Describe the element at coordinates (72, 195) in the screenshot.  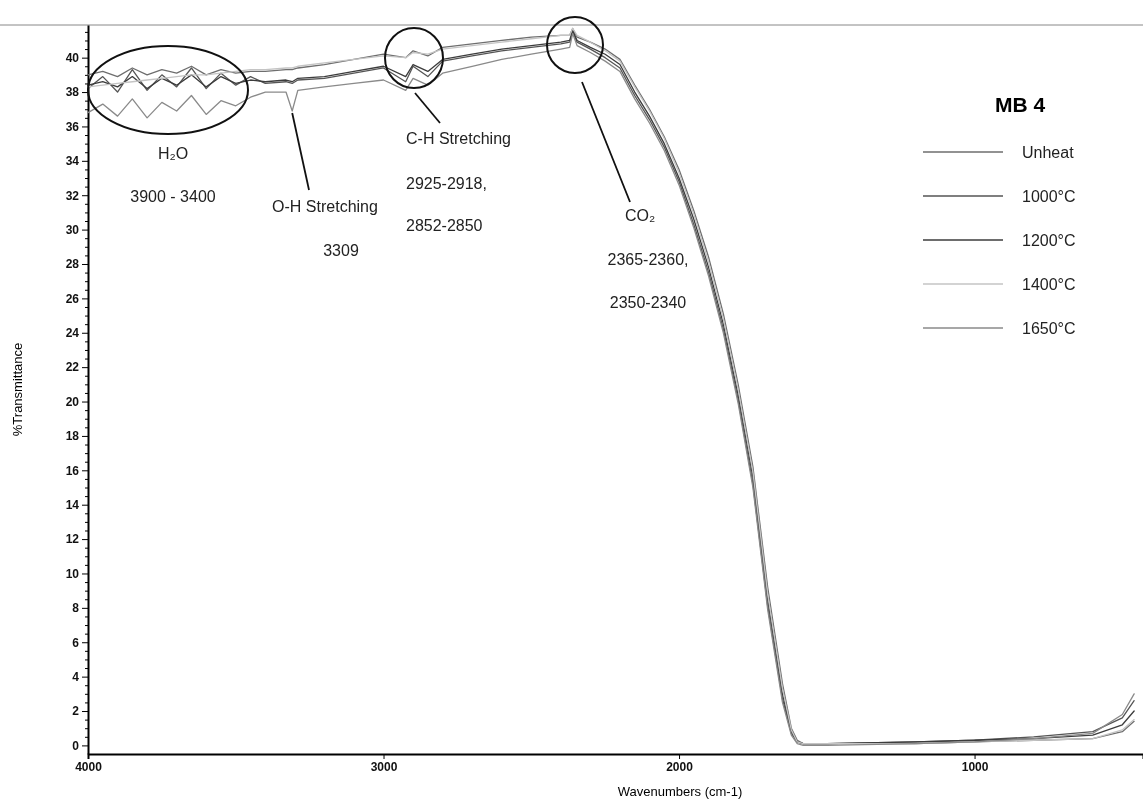
I see `y-tick-label: 32` at that location.